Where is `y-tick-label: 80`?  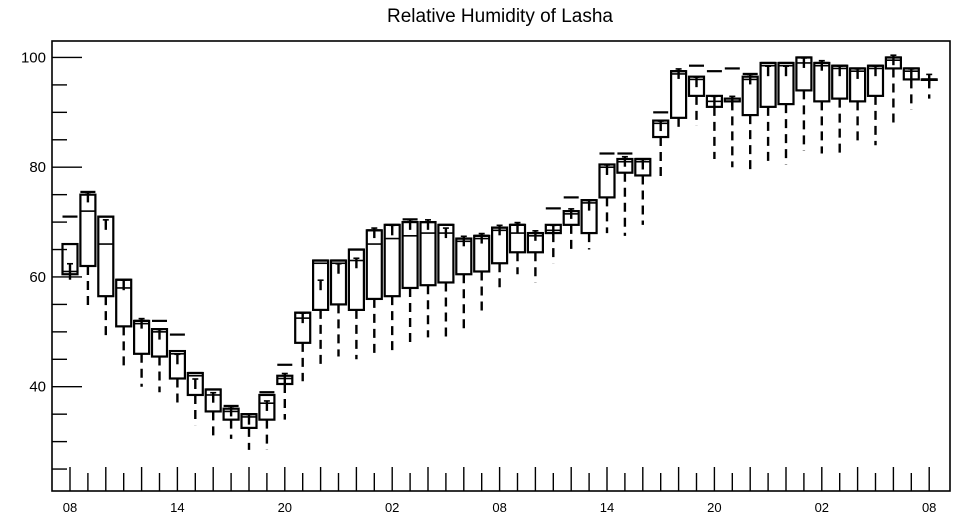
y-tick-label: 80 is located at coordinates (37, 167).